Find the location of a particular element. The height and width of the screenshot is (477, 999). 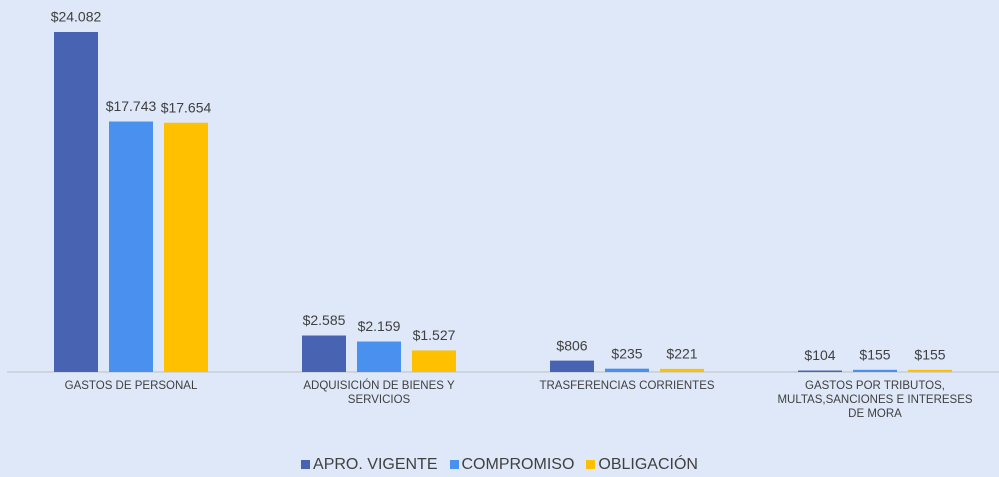

legend-label: OBLIGACIÓN is located at coordinates (648, 464).